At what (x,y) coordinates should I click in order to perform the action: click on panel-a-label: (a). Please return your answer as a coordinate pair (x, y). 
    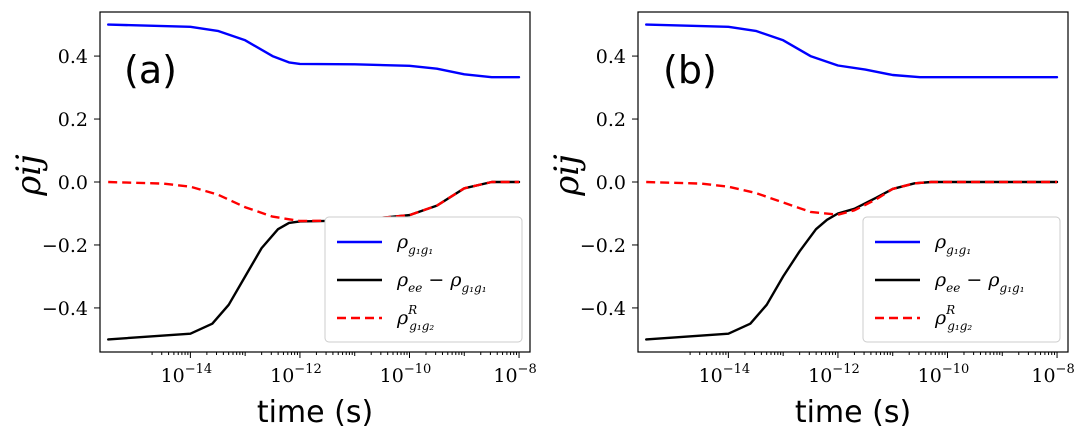
    Looking at the image, I should click on (150, 70).